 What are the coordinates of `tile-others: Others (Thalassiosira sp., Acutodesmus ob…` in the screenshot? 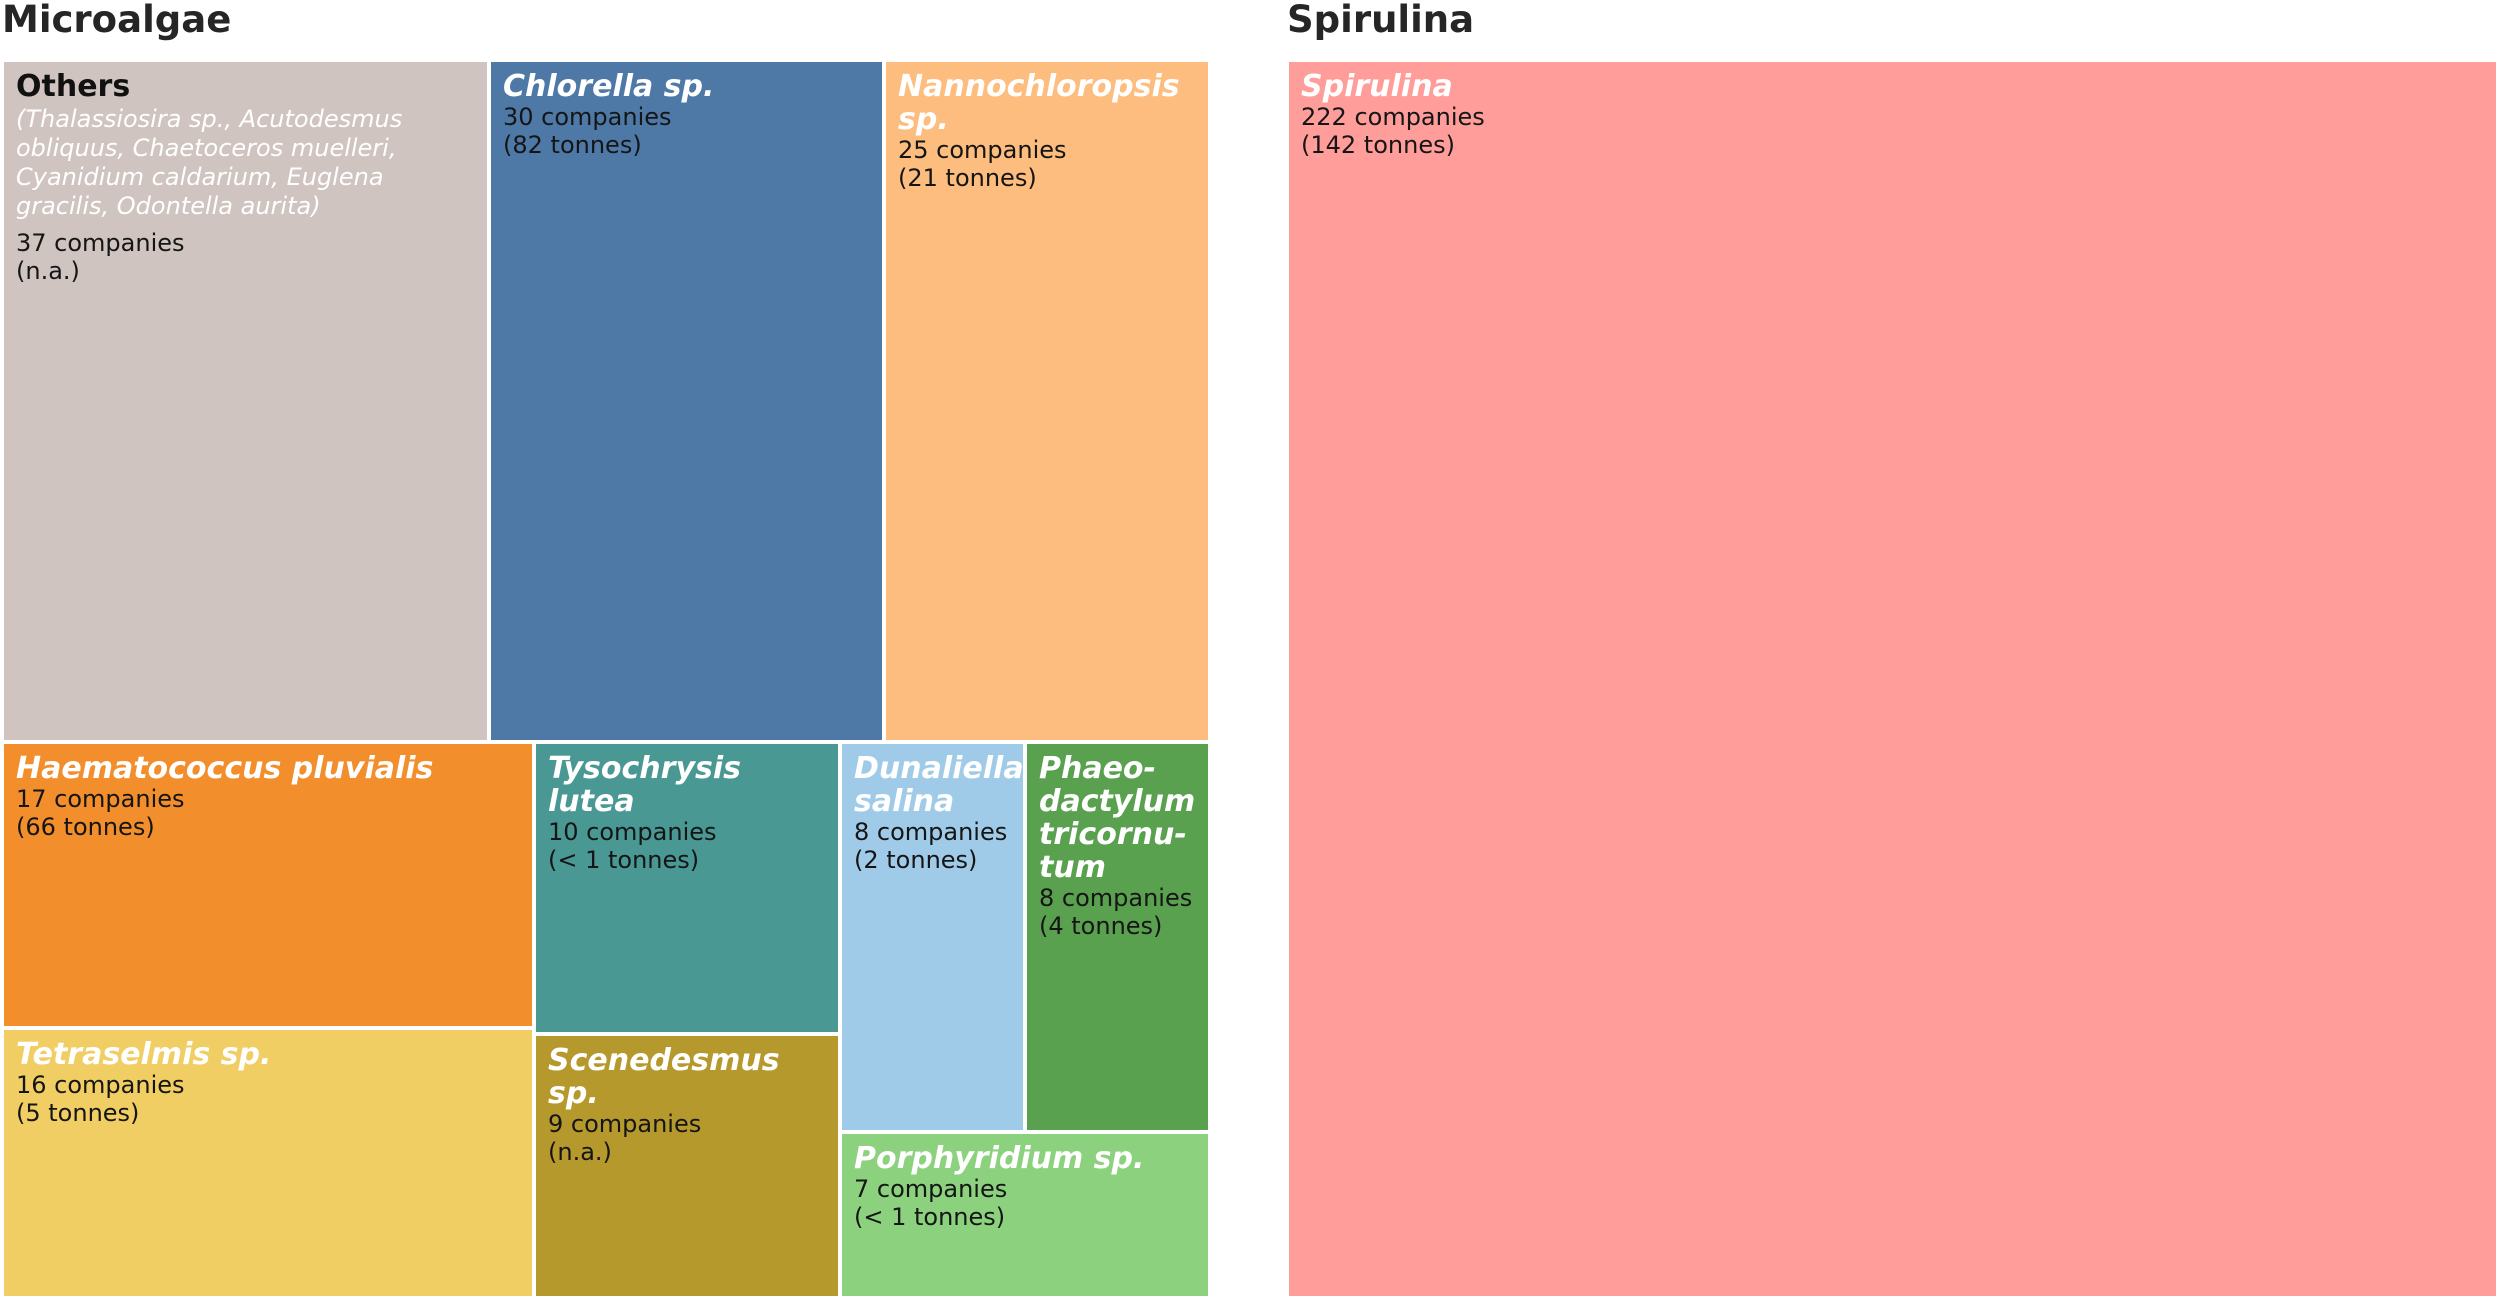 It's located at (245, 401).